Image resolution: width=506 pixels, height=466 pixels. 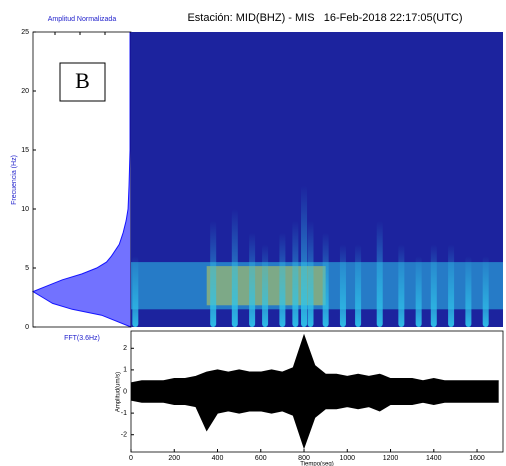 What do you see at coordinates (391, 458) in the screenshot?
I see `x-tick-label: 1200` at bounding box center [391, 458].